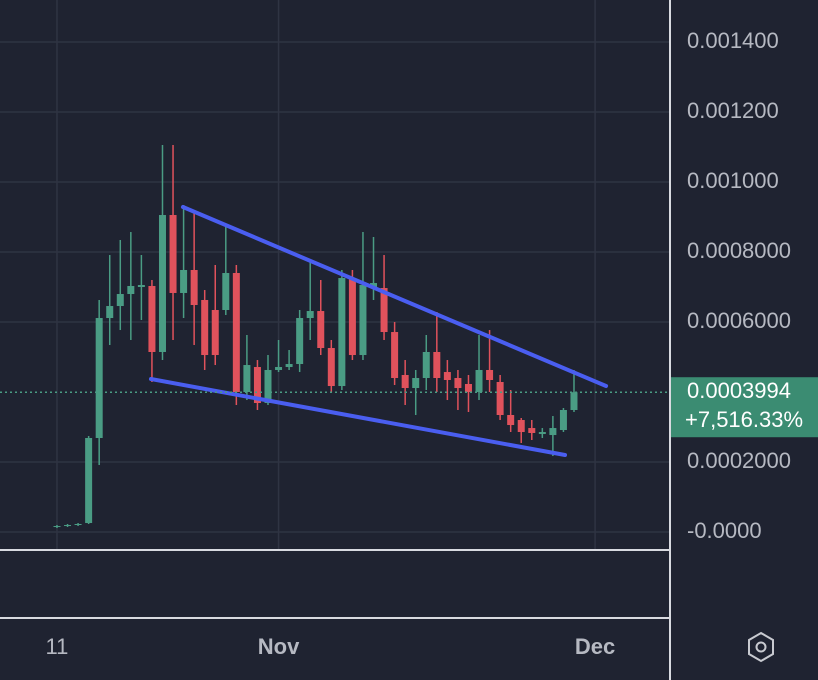 The width and height of the screenshot is (818, 680). What do you see at coordinates (744, 419) in the screenshot?
I see `change-label: +7,516.33%` at bounding box center [744, 419].